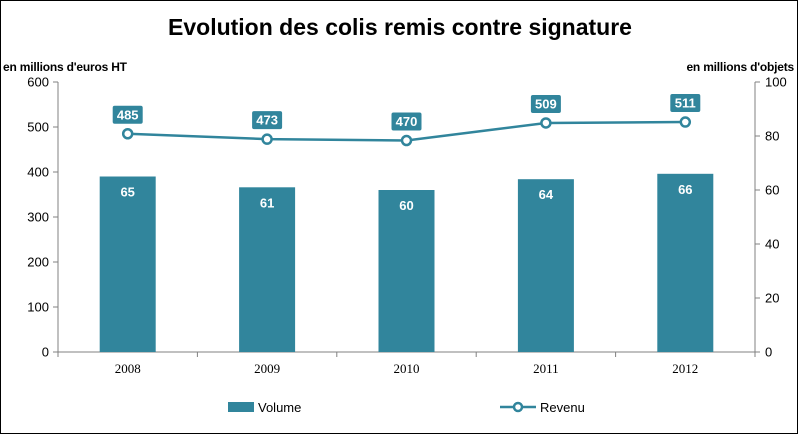 Image resolution: width=800 pixels, height=436 pixels. I want to click on left-axis-unit: en millions d'euros HT, so click(65, 67).